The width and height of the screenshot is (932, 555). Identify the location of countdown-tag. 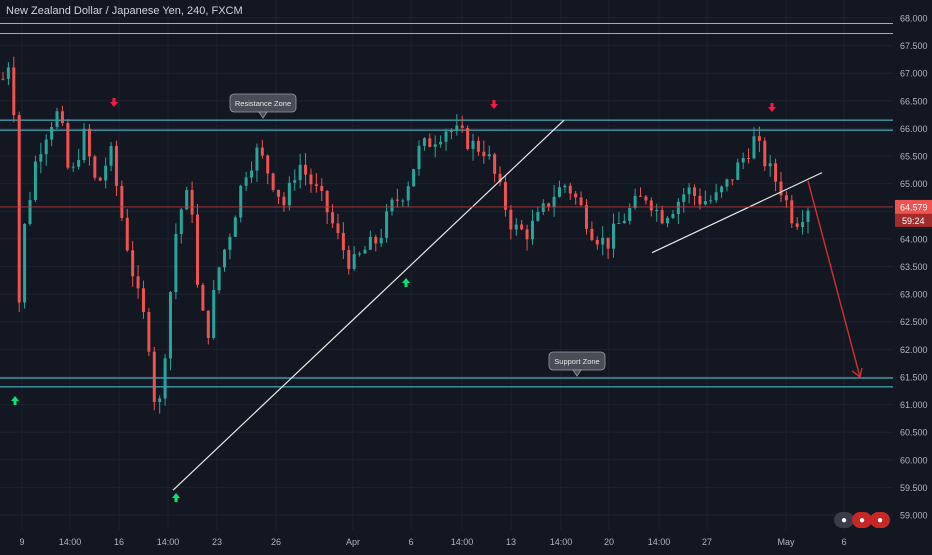
(913, 220).